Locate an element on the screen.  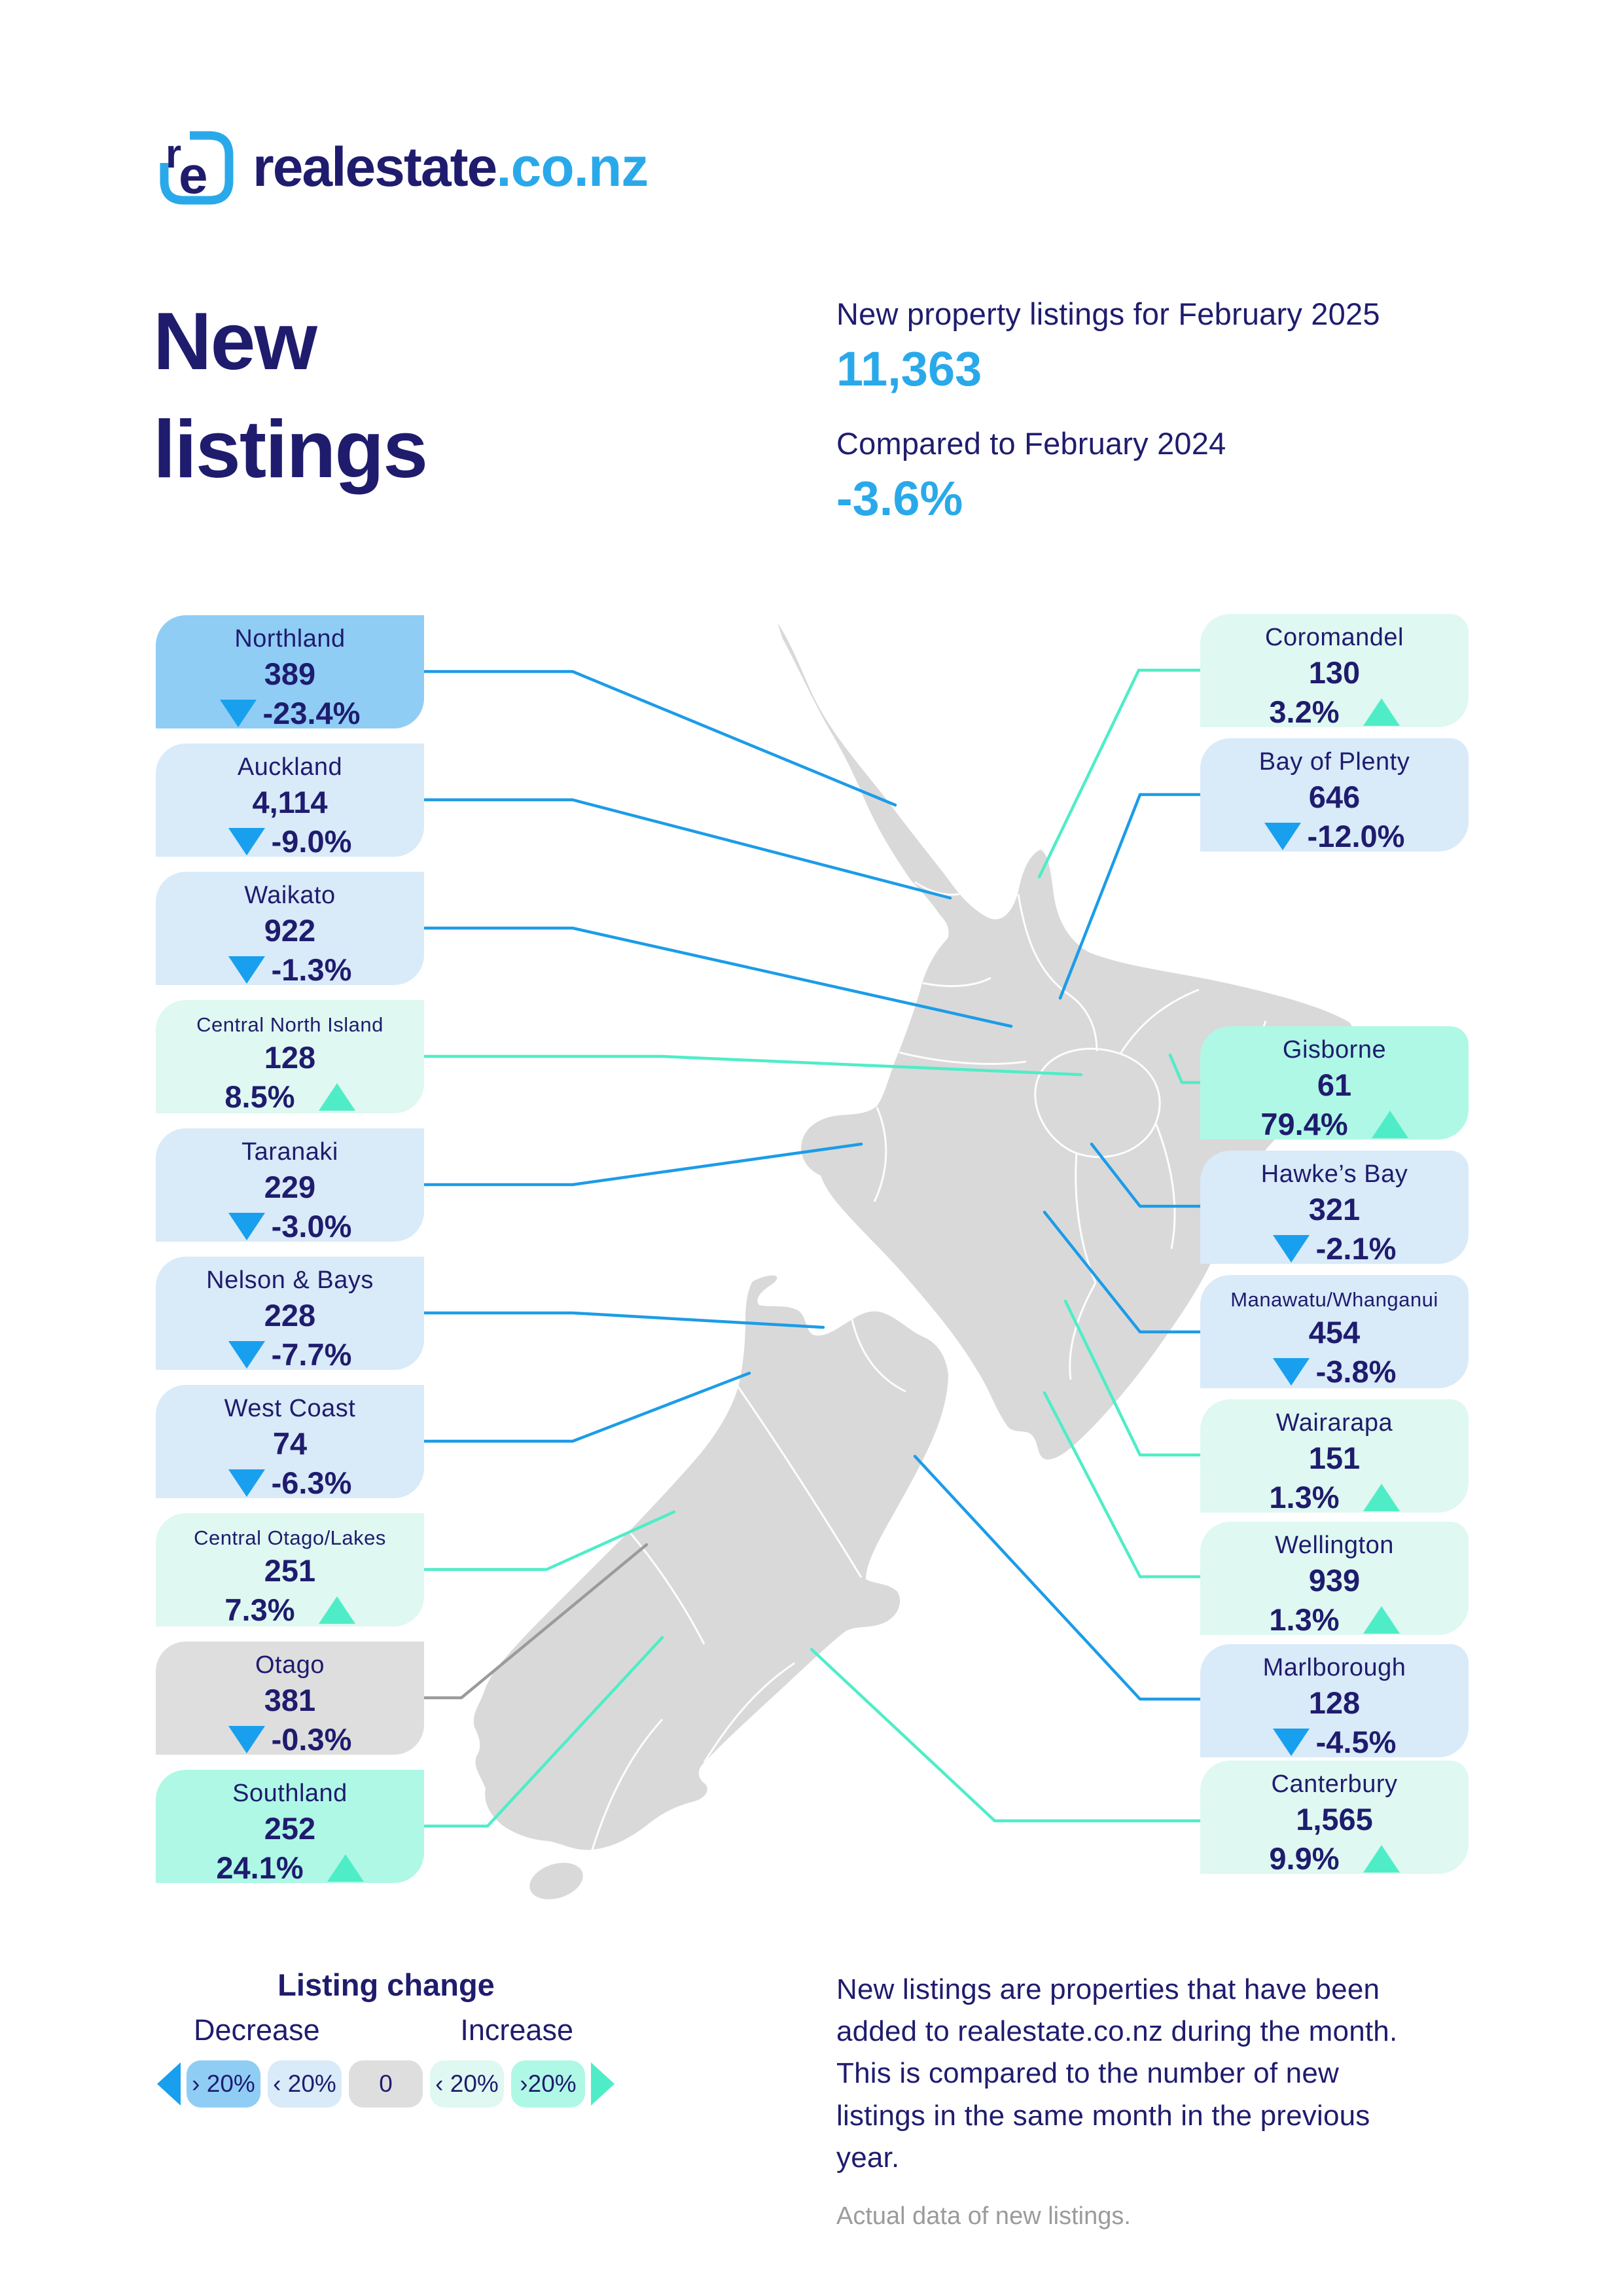
footer-note: Actual data of new listings. is located at coordinates (983, 2216).